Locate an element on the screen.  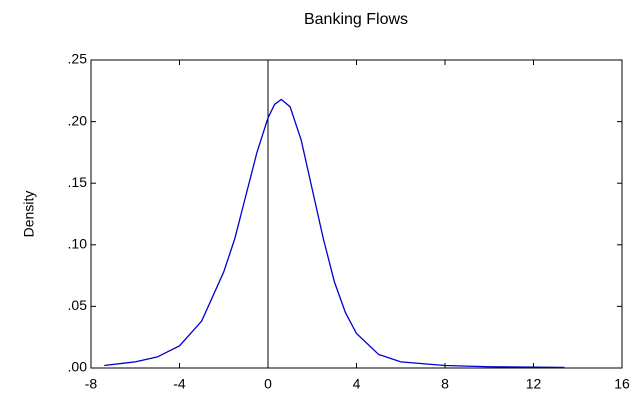
chart-title: Banking Flows is located at coordinates (356, 19).